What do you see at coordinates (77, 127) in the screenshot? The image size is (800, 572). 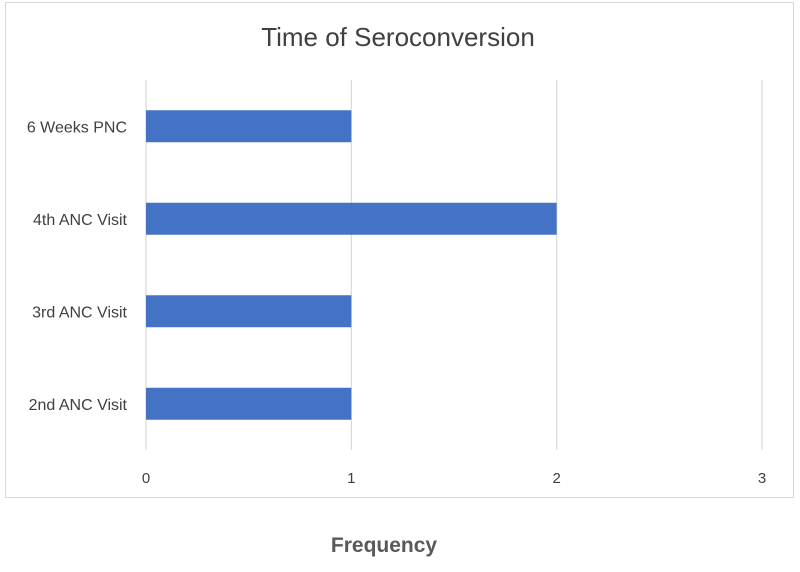 I see `category-label: 6 Weeks PNC` at bounding box center [77, 127].